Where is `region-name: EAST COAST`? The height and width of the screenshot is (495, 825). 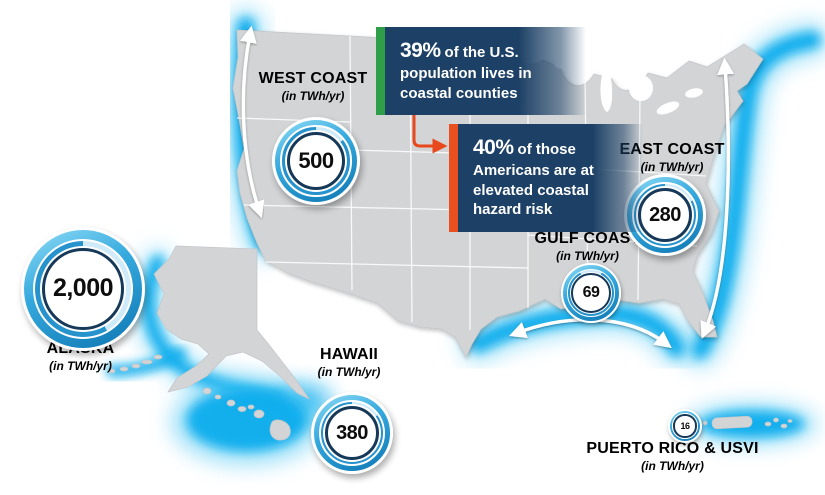
region-name: EAST COAST is located at coordinates (672, 149).